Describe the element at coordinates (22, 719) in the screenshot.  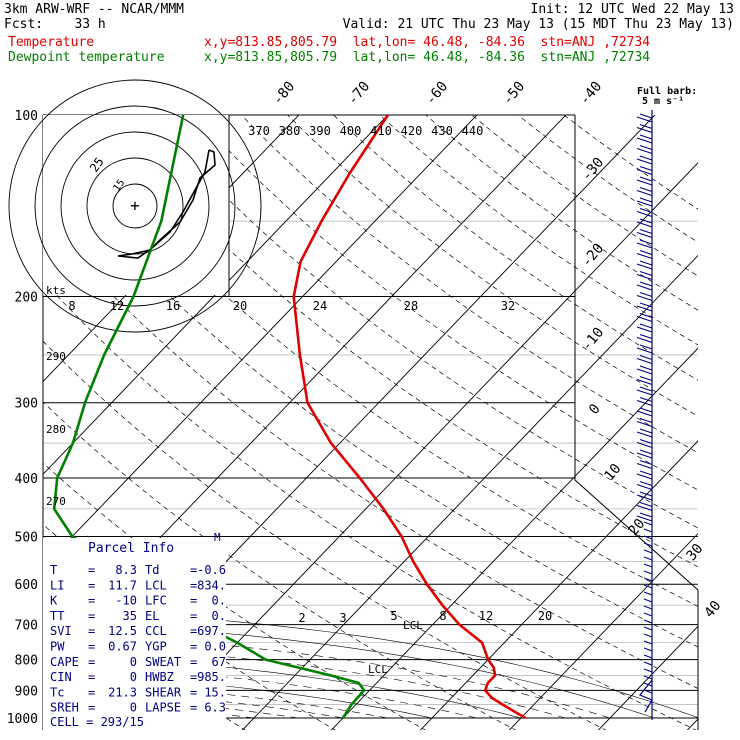
I see `pressure-tick-label: 1000` at that location.